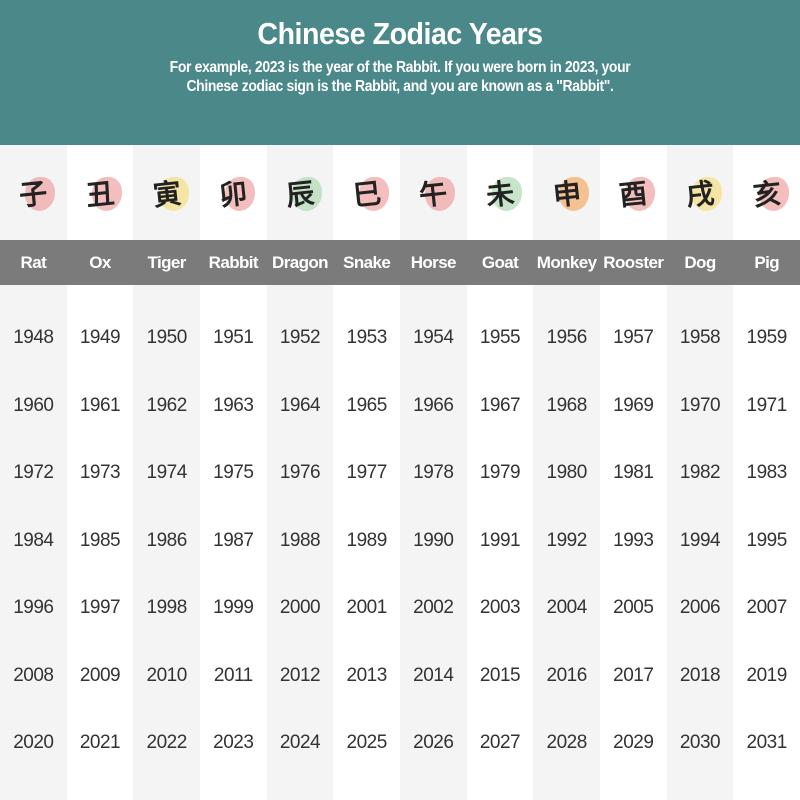  What do you see at coordinates (300, 742) in the screenshot?
I see `year-cell: 2024` at bounding box center [300, 742].